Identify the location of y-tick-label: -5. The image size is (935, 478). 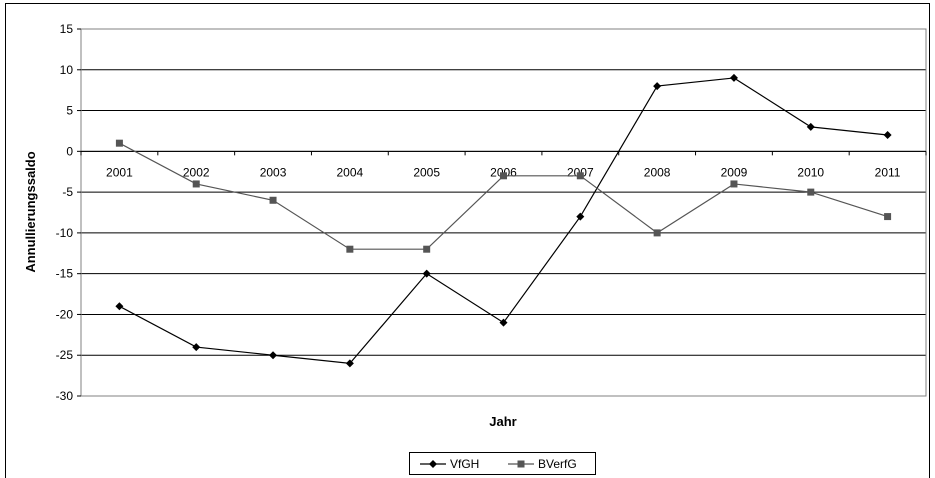
(67, 192).